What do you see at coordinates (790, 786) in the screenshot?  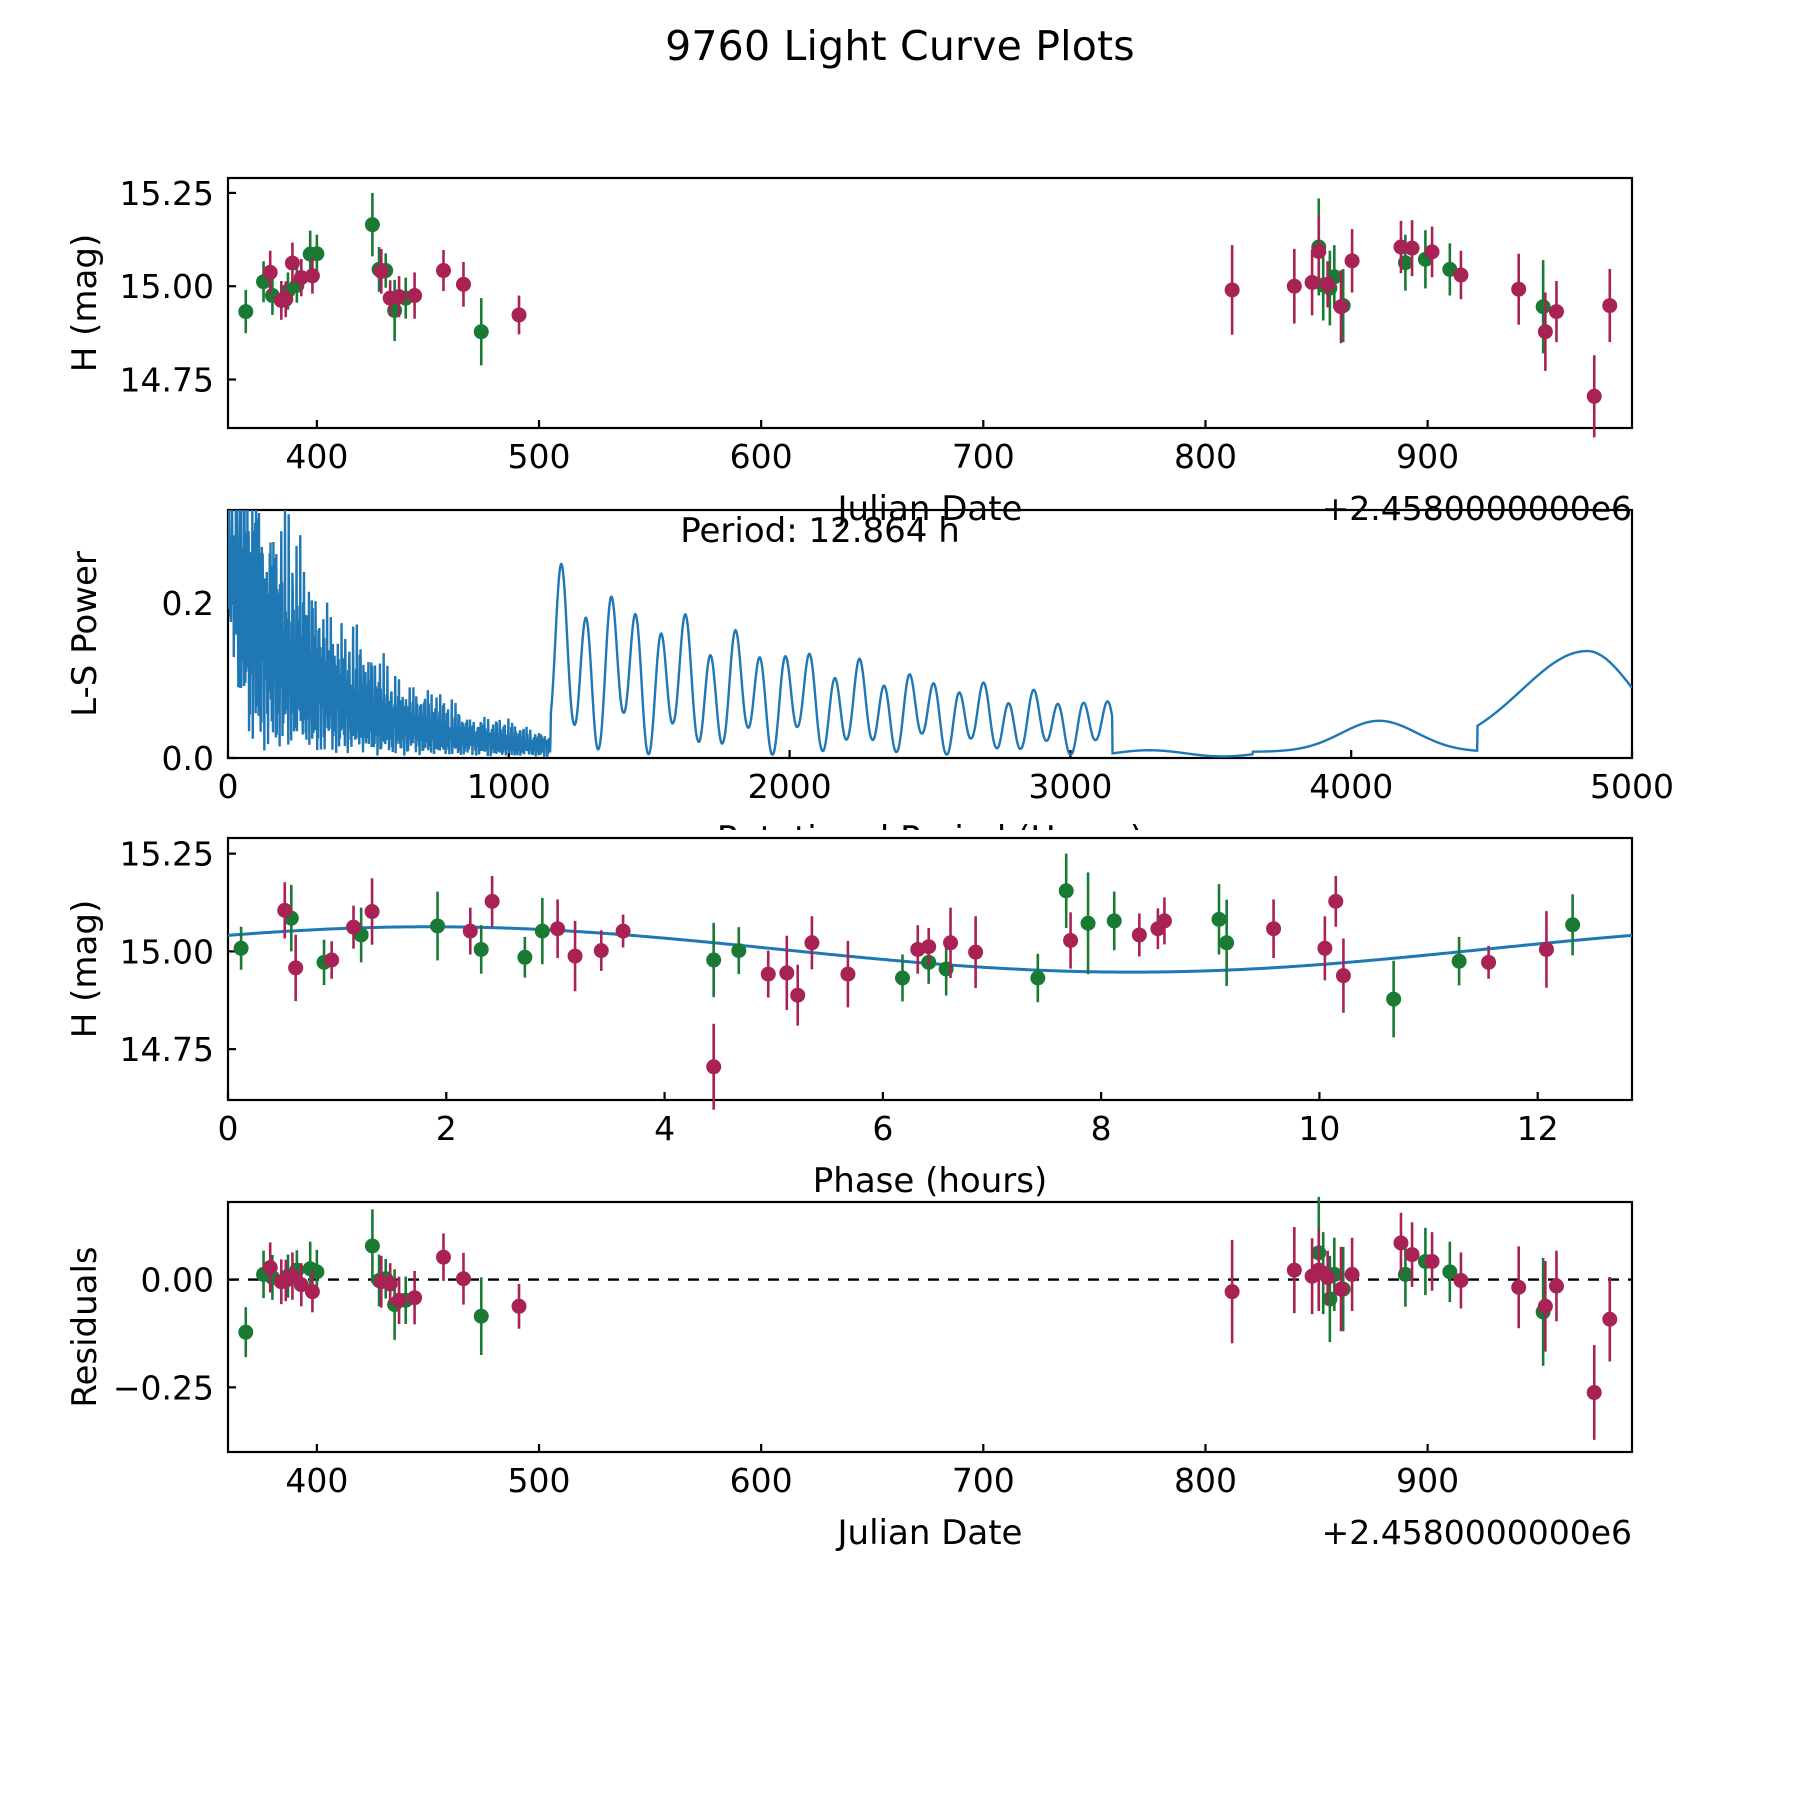 I see `periodogram-xtick-label: 2000` at bounding box center [790, 786].